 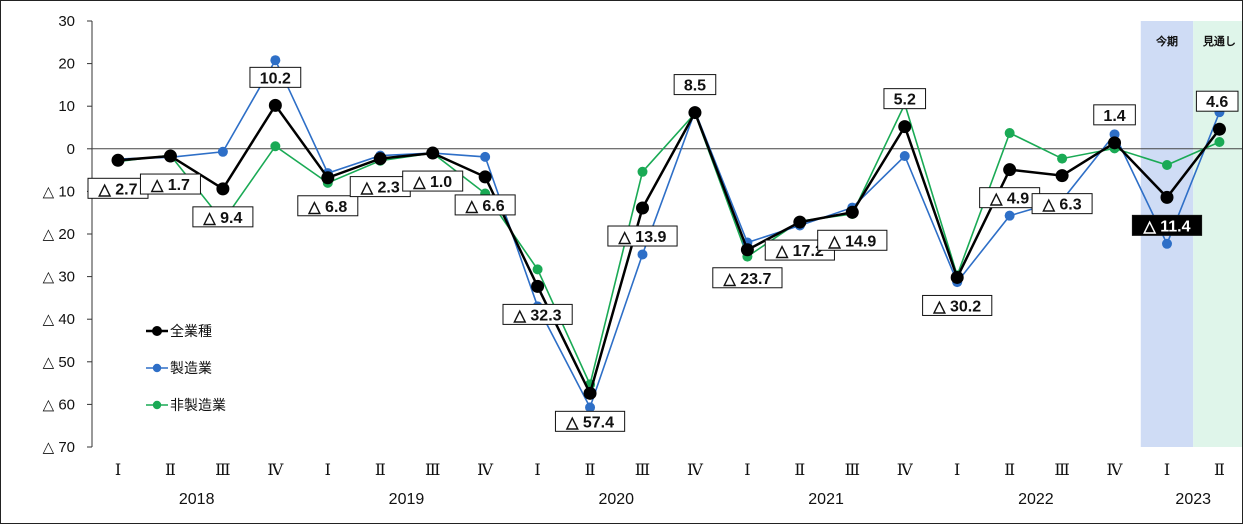 What do you see at coordinates (59, 191) in the screenshot?
I see `y-tick-label: △ 10` at bounding box center [59, 191].